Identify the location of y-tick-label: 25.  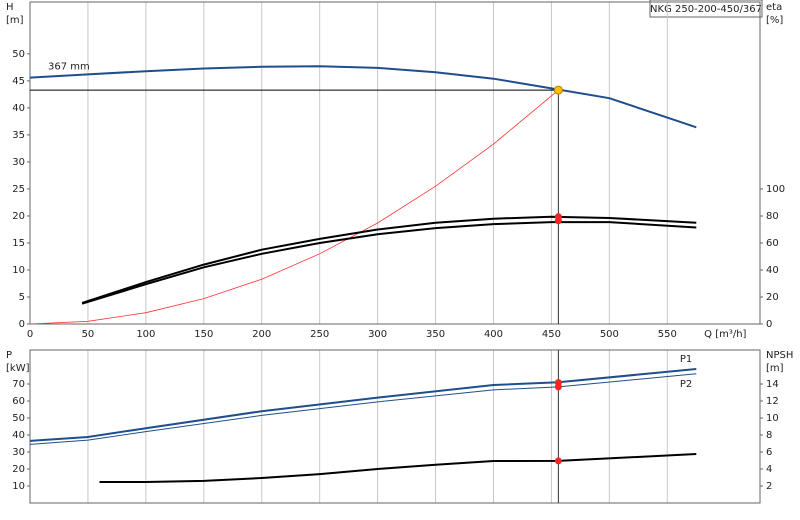
(18, 189).